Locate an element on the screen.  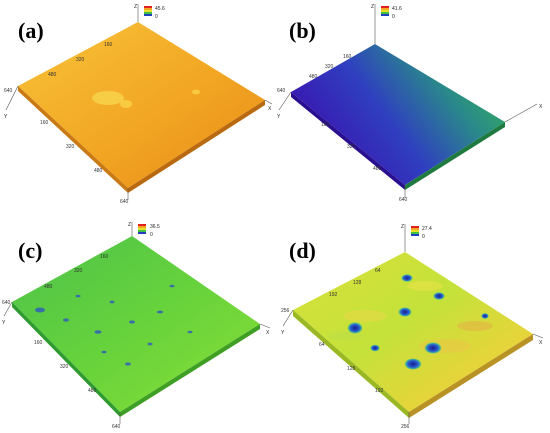
x-axis-letter-d: Y is located at coordinates (283, 333).